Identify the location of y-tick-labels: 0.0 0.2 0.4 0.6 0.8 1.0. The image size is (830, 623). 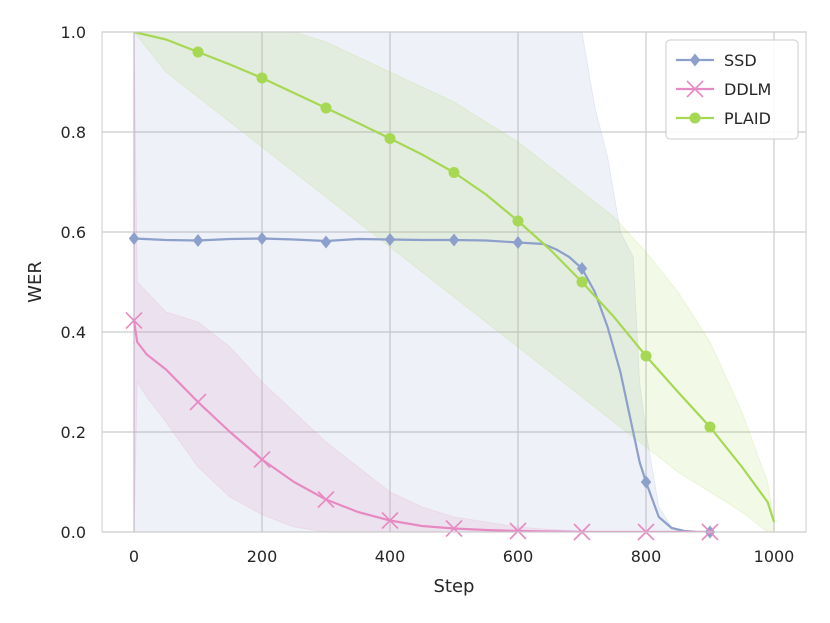
(73, 282).